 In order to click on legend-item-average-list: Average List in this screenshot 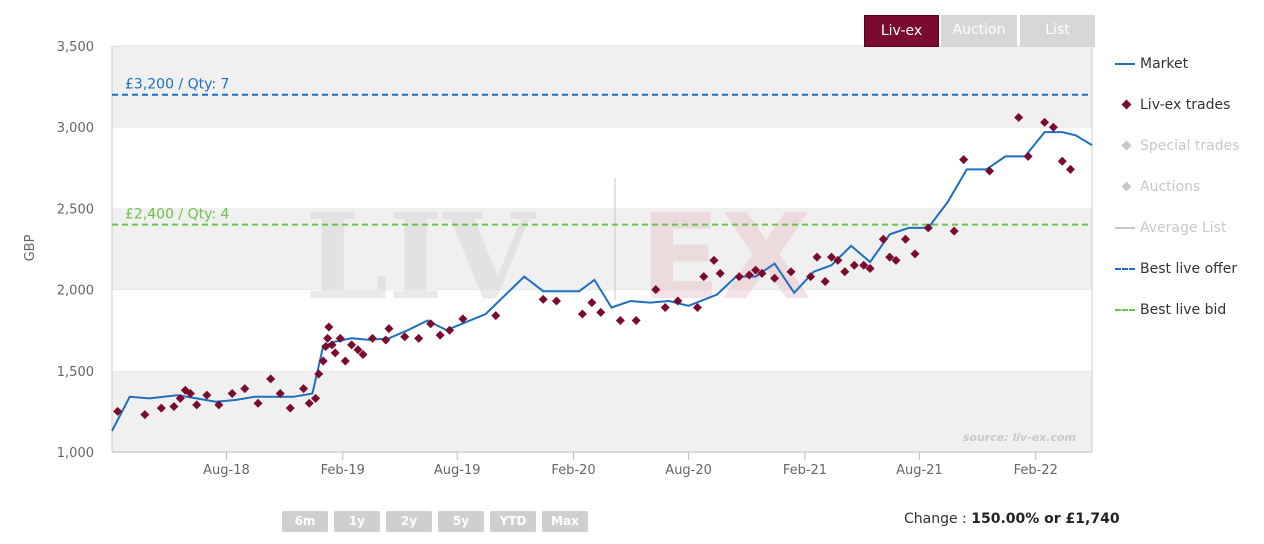, I will do `click(1170, 228)`.